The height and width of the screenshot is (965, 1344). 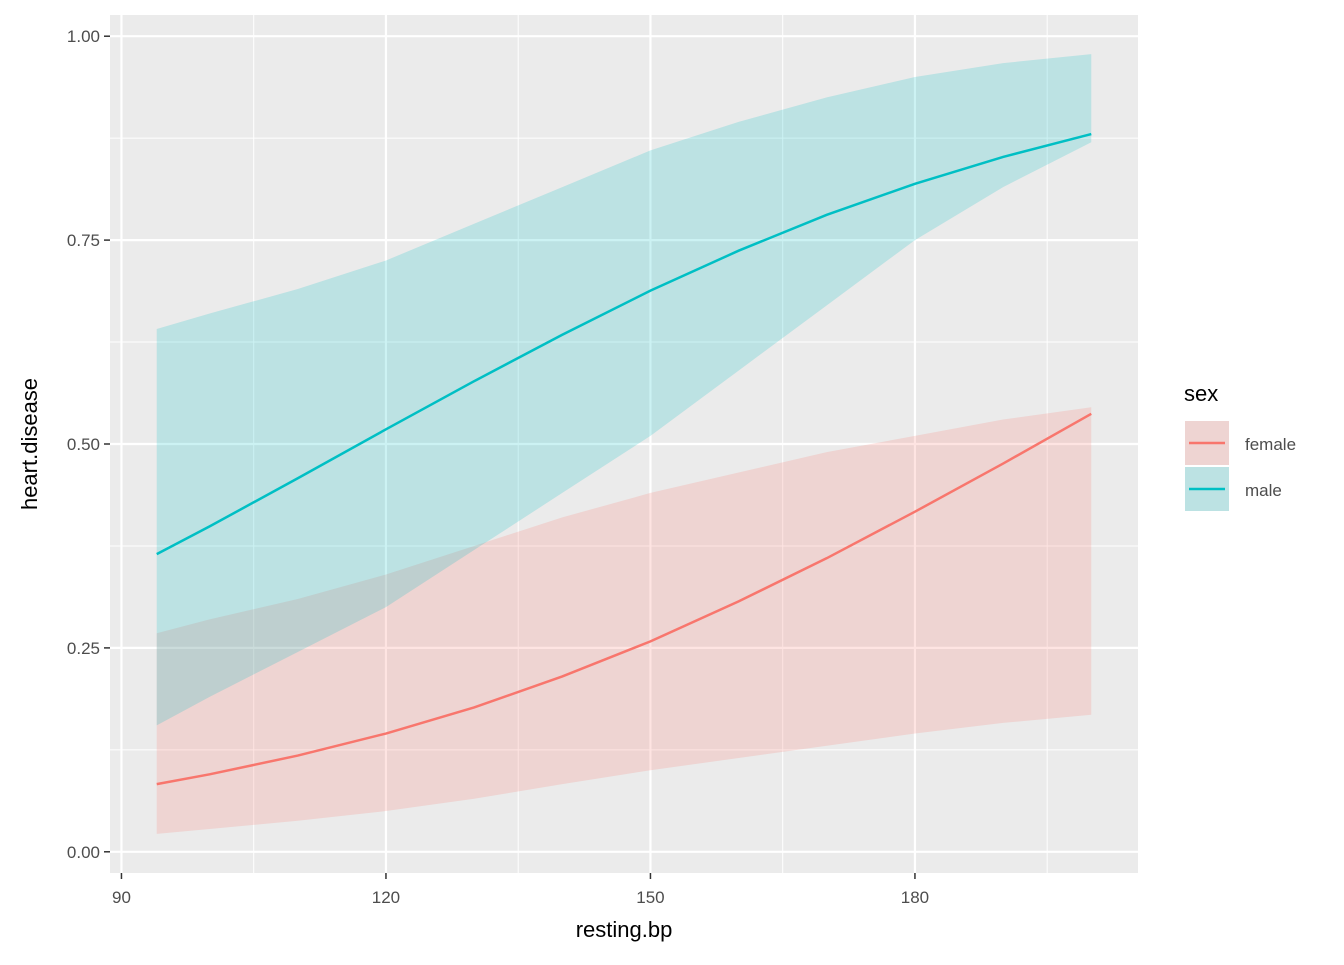 What do you see at coordinates (624, 929) in the screenshot?
I see `x-axis-title: resting.bp` at bounding box center [624, 929].